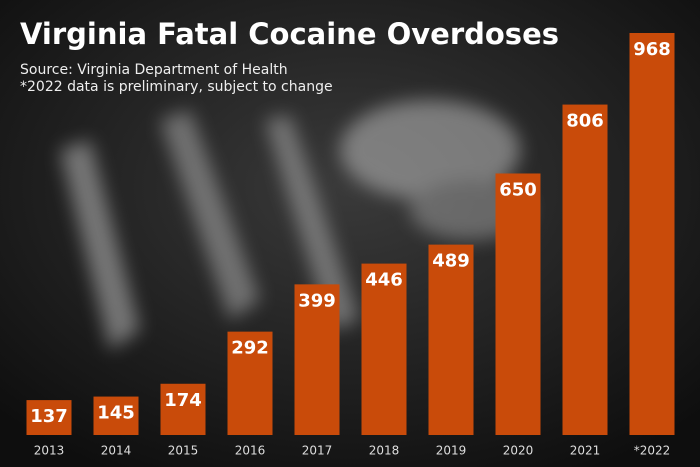  Describe the element at coordinates (289, 34) in the screenshot. I see `chart-title: Virginia Fatal Cocaine Overdoses` at that location.